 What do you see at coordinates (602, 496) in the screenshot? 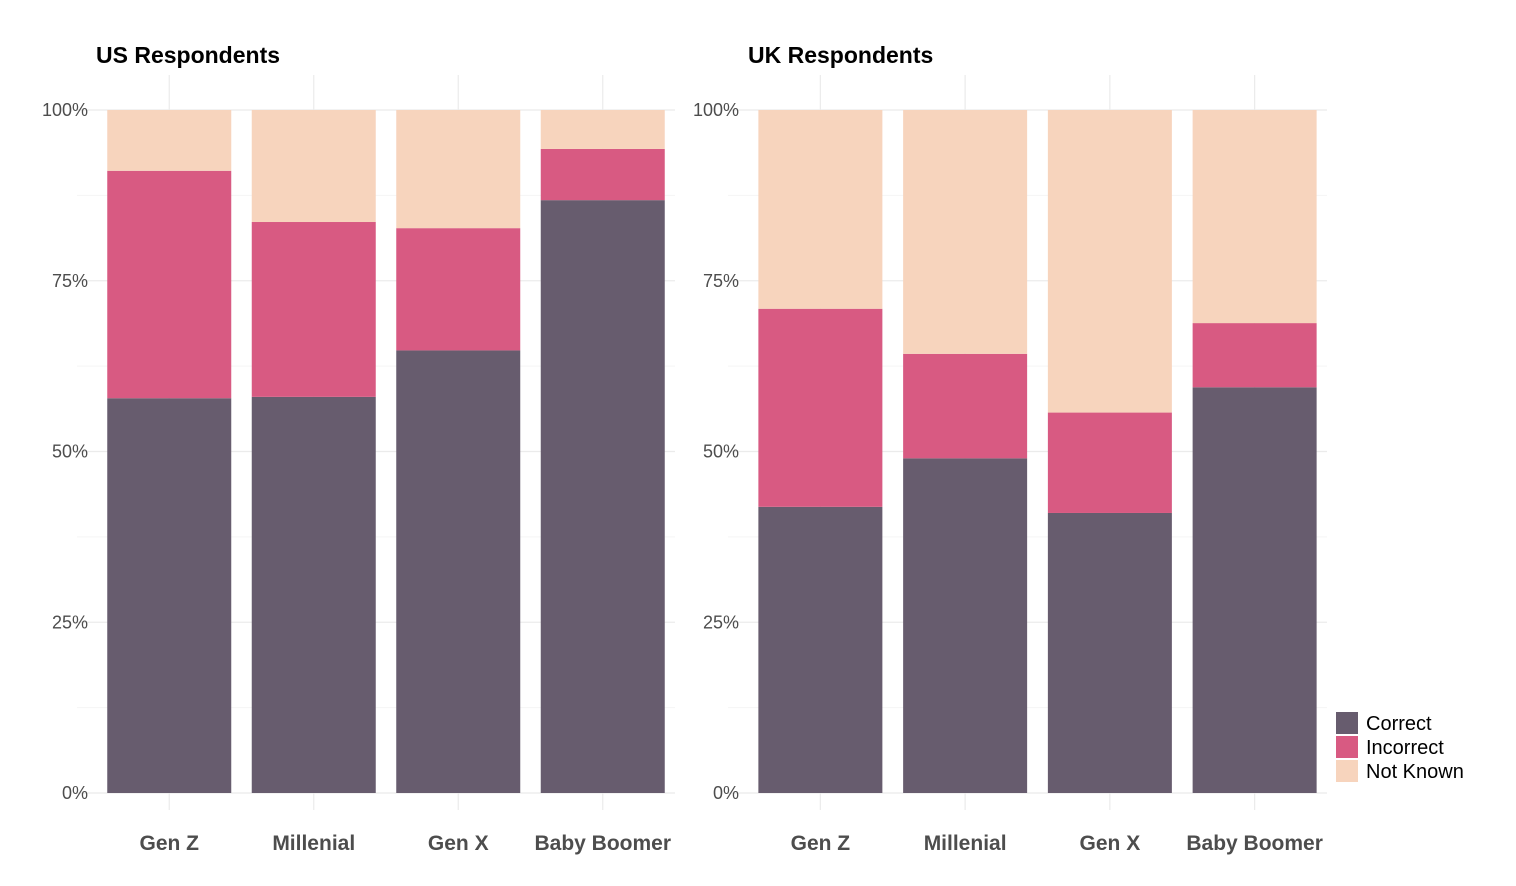
I see `bar-us-baby-boomer-correct` at bounding box center [602, 496].